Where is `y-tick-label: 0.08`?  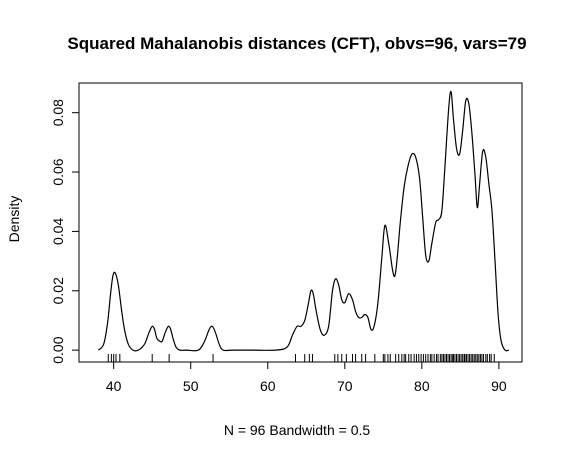
y-tick-label: 0.08 is located at coordinates (58, 112).